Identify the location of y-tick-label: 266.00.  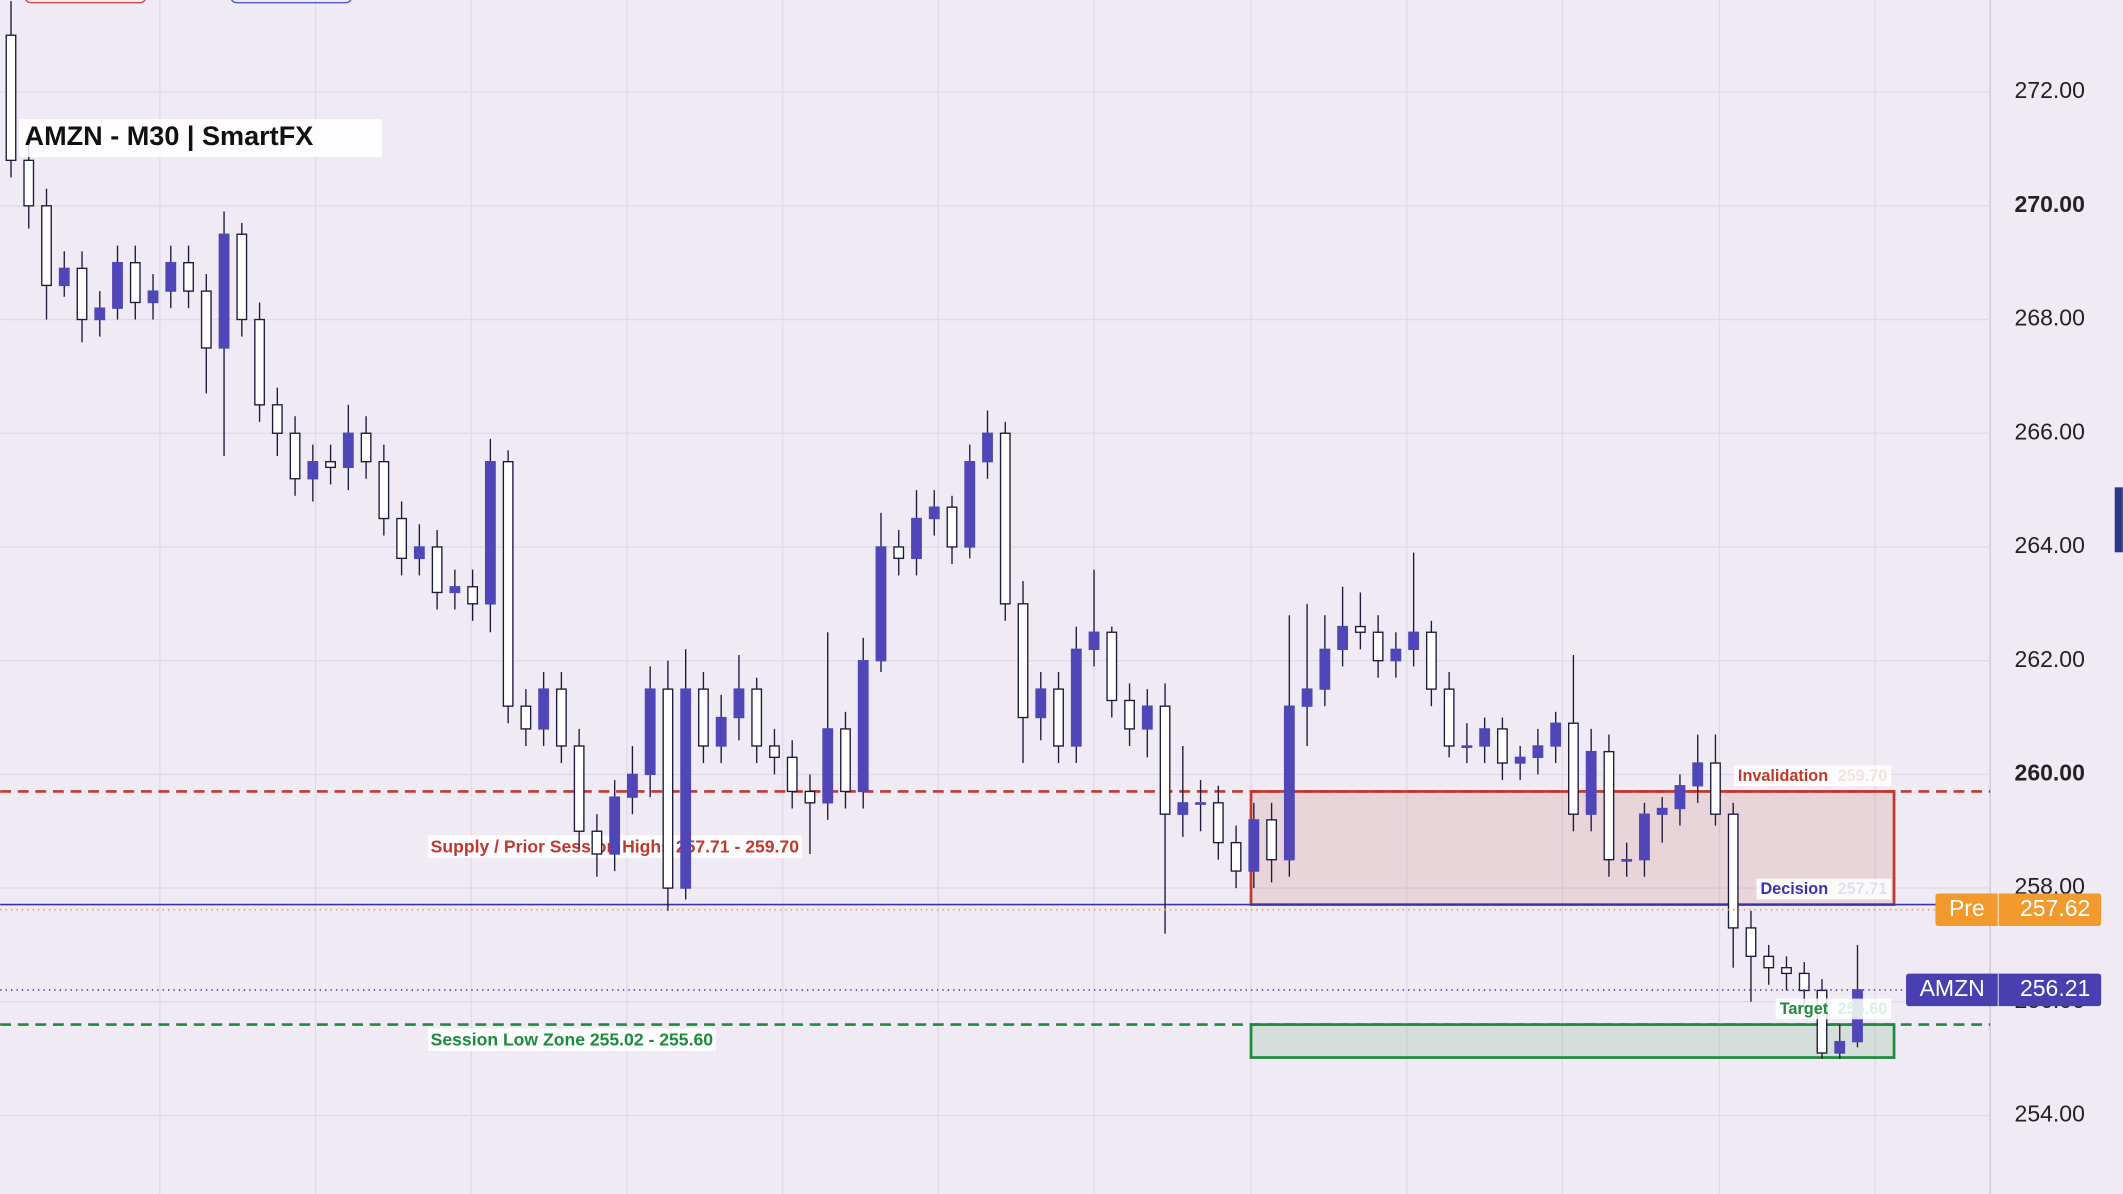
(2050, 431).